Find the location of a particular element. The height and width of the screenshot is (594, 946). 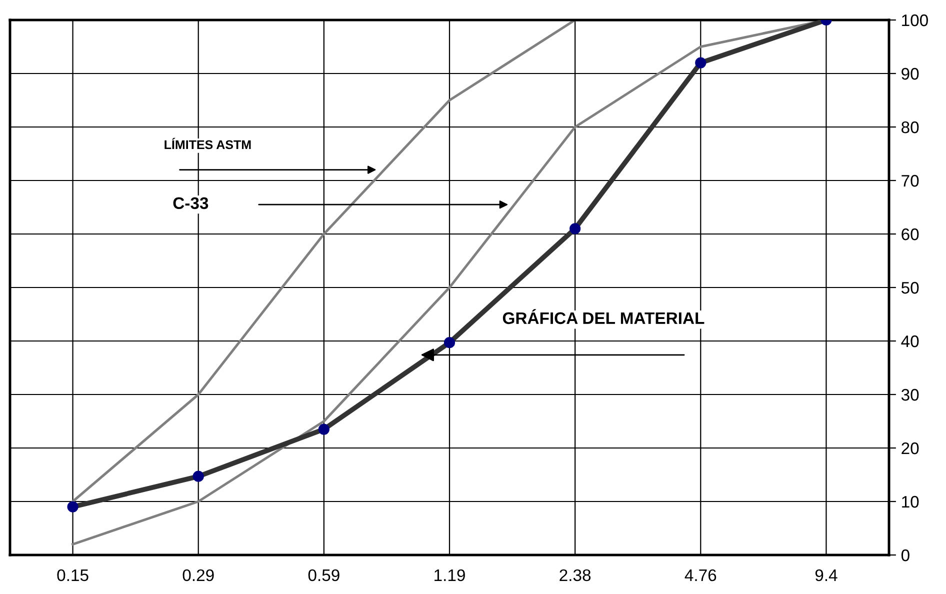

y-tick-label: 70 is located at coordinates (910, 180).